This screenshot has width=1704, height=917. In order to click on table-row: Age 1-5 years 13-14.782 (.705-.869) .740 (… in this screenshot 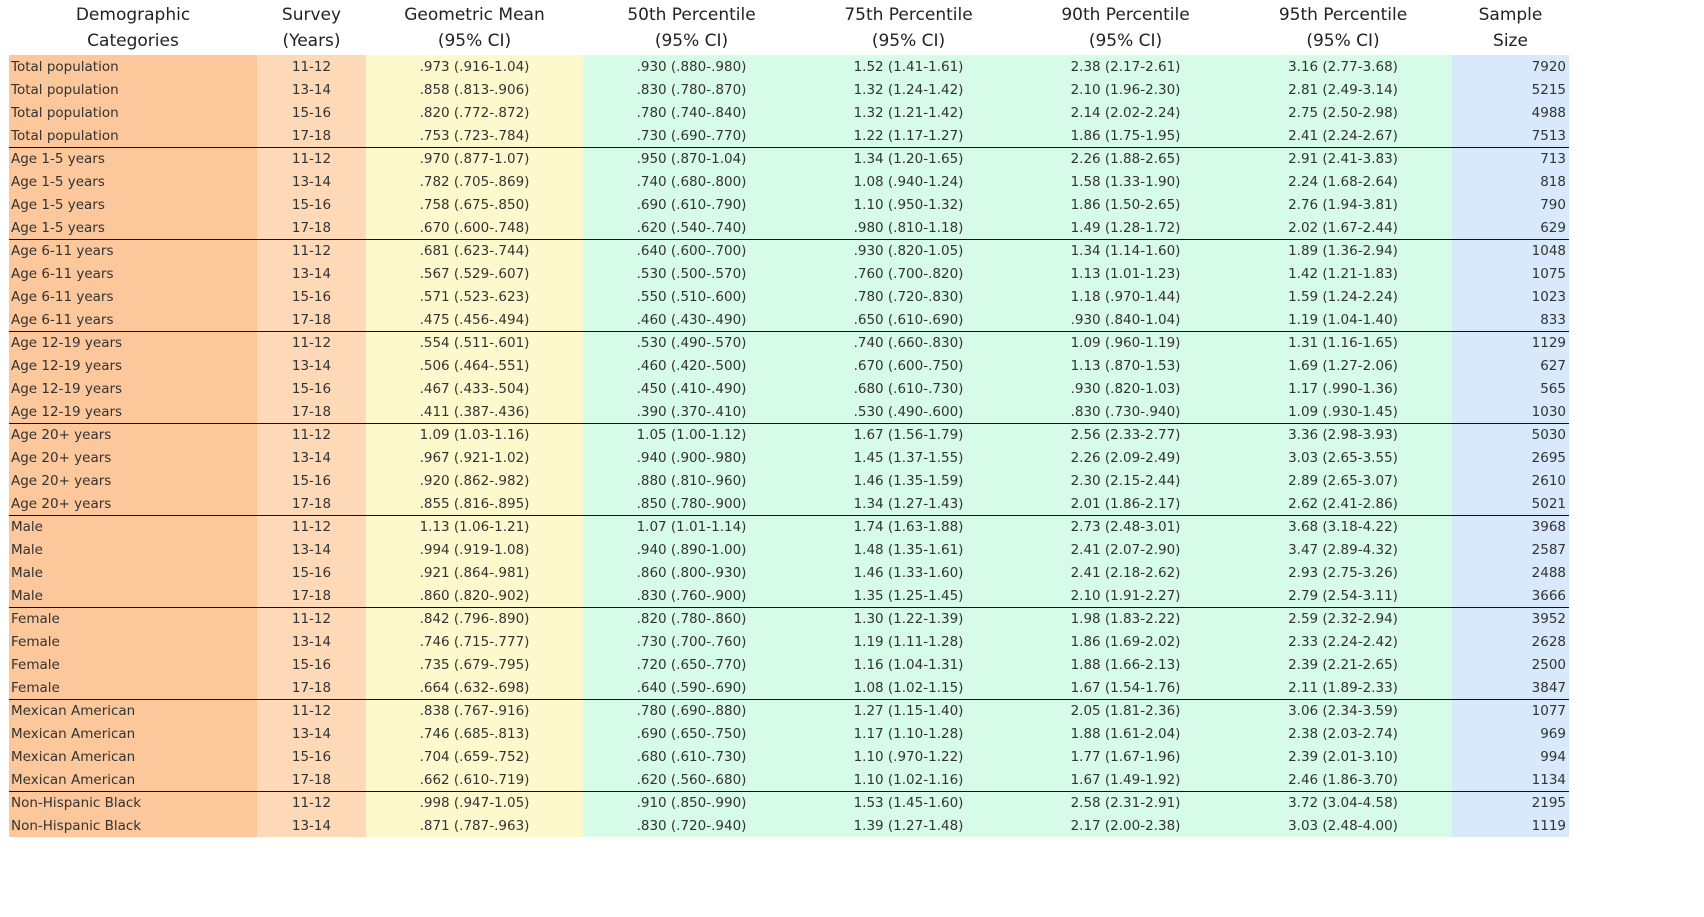, I will do `click(789, 181)`.